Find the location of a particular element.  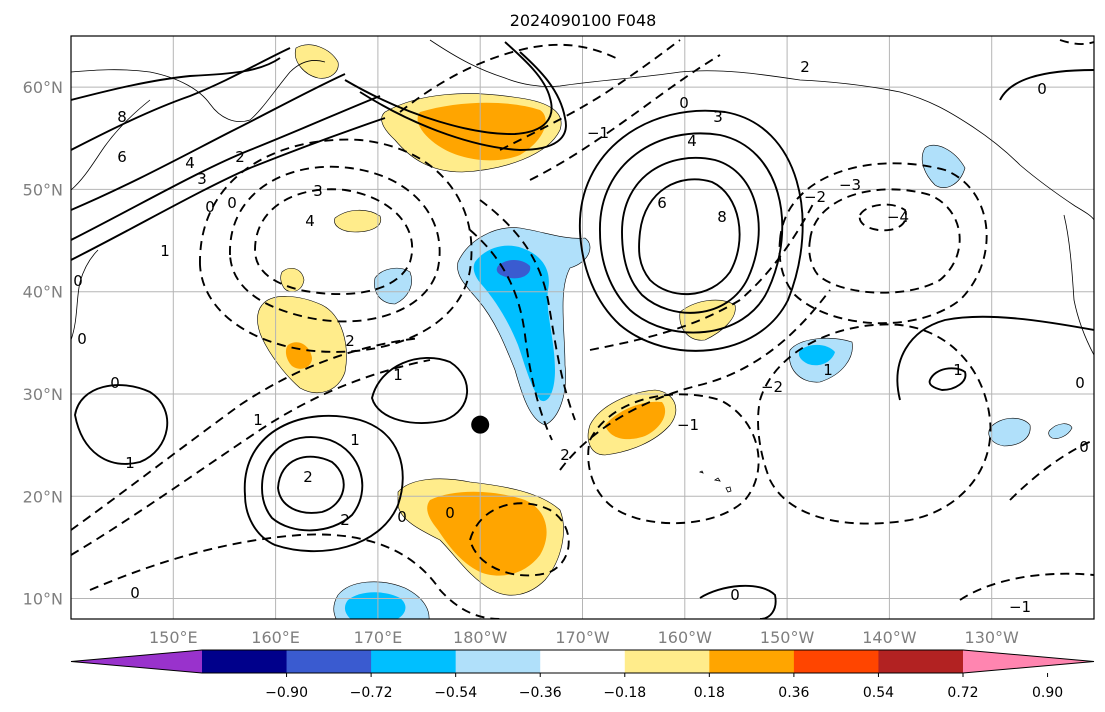

center-point-marker is located at coordinates (480, 424).